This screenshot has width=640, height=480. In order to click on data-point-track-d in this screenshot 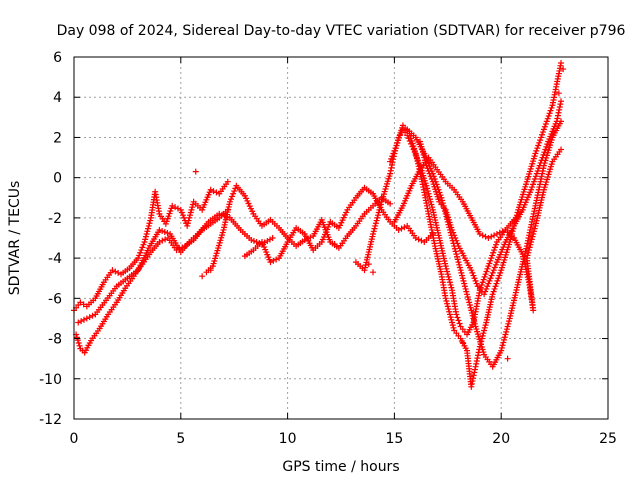, I will do `click(229, 201)`.